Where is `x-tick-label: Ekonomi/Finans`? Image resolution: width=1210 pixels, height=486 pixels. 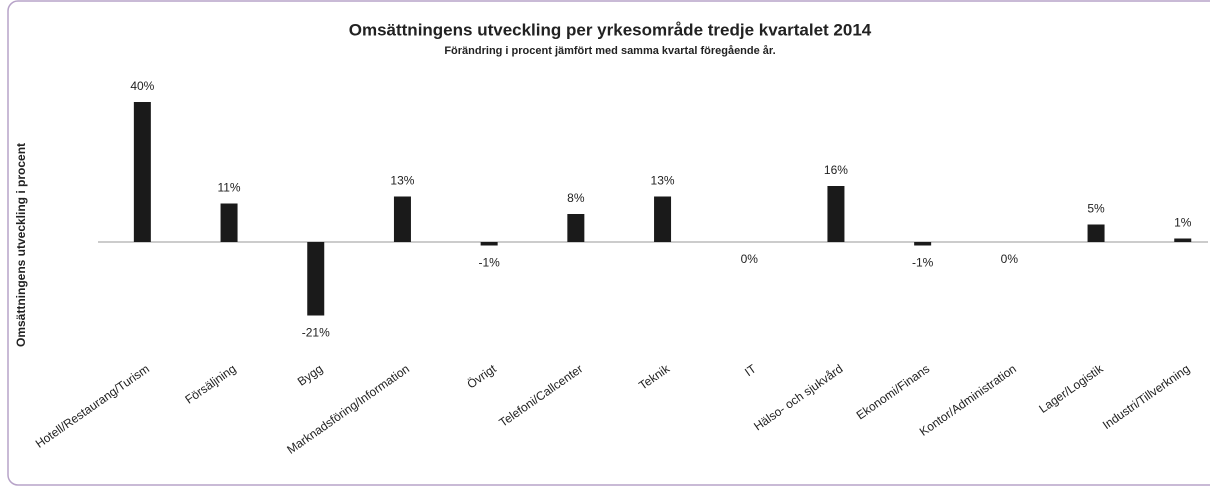
x-tick-label: Ekonomi/Finans is located at coordinates (893, 392).